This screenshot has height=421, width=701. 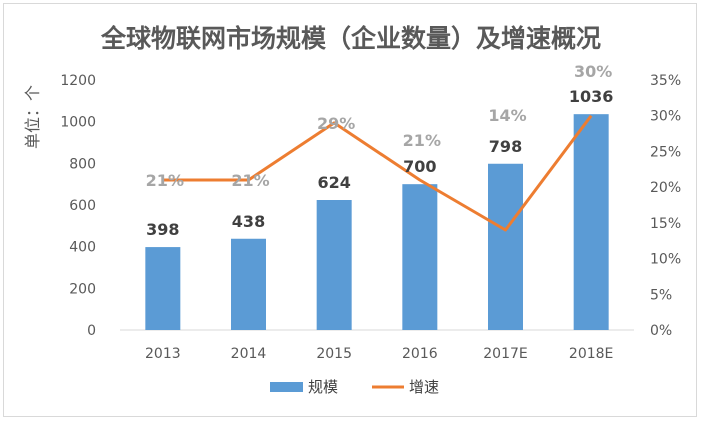 I want to click on y-tick-label: 400, so click(x=82, y=248).